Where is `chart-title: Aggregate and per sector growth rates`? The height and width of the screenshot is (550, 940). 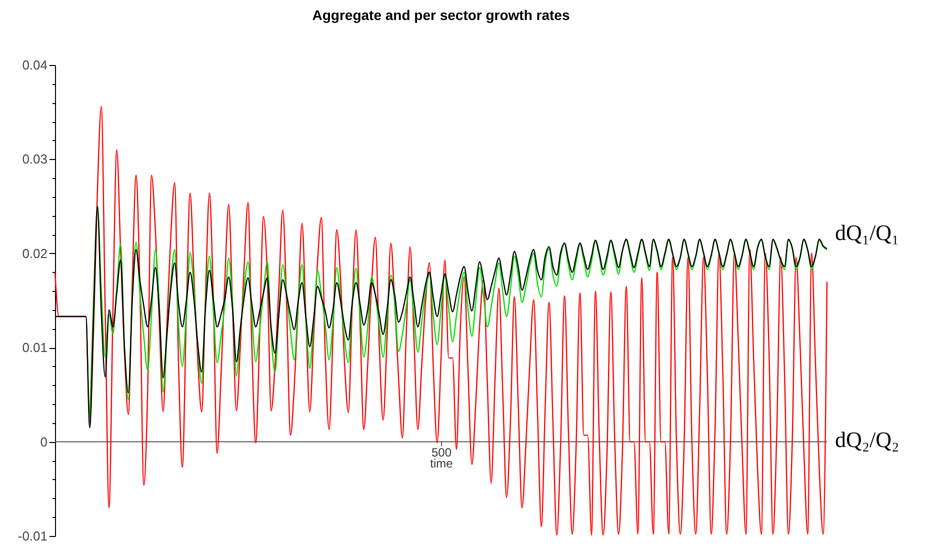 chart-title: Aggregate and per sector growth rates is located at coordinates (441, 15).